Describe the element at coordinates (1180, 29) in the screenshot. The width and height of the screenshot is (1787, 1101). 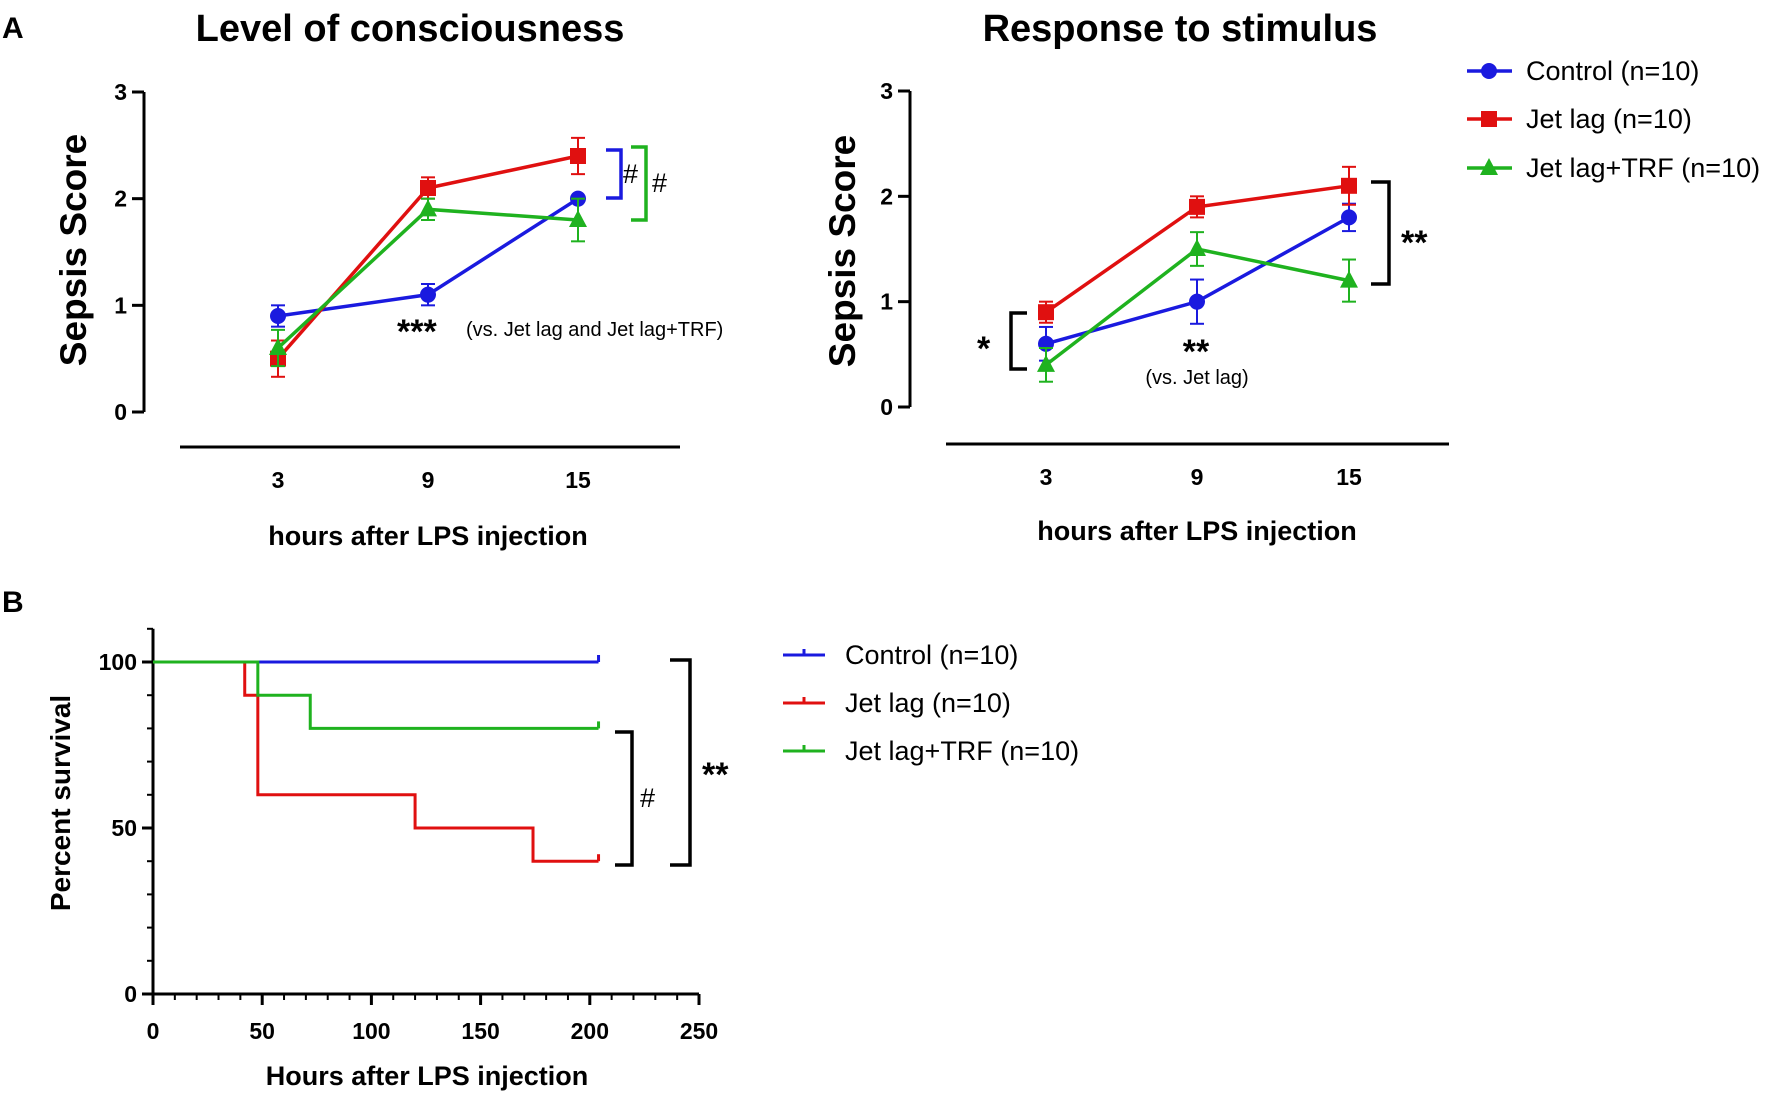
I see `chart-title: Response to stimulus` at that location.